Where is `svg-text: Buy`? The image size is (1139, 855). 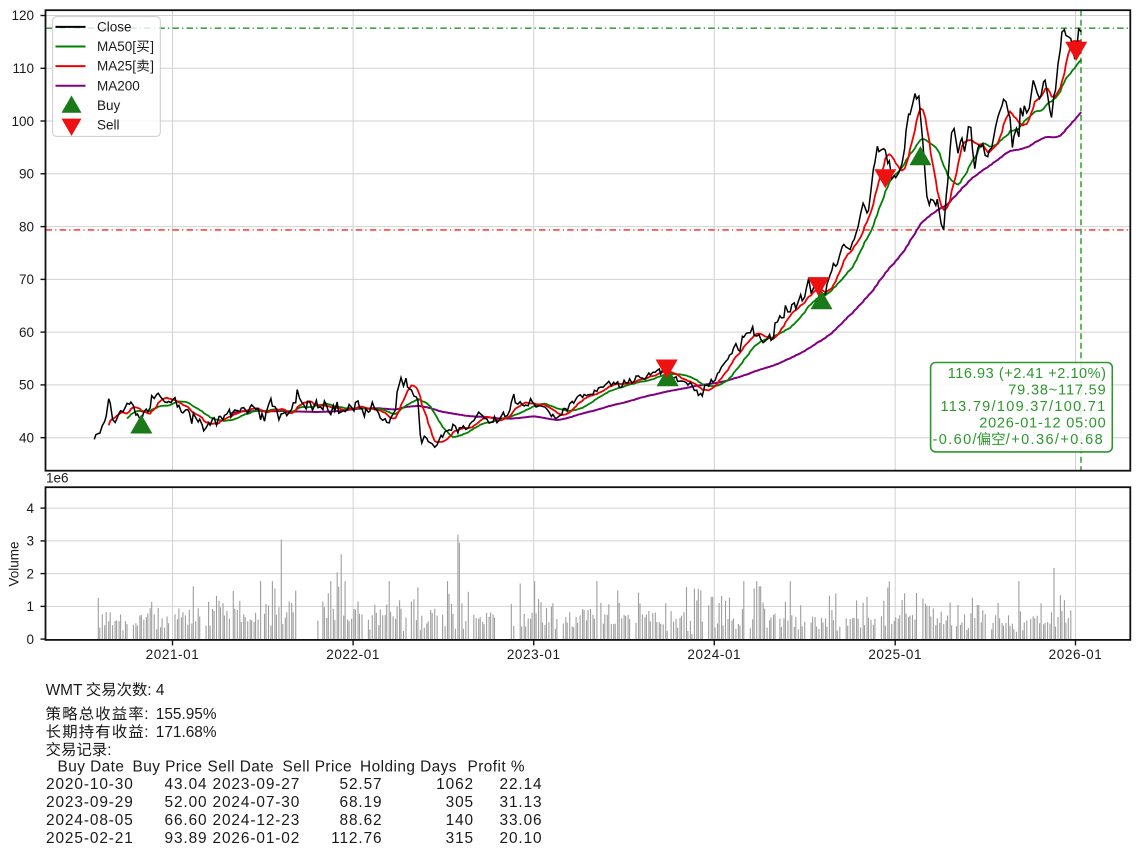
svg-text: Buy is located at coordinates (109, 105).